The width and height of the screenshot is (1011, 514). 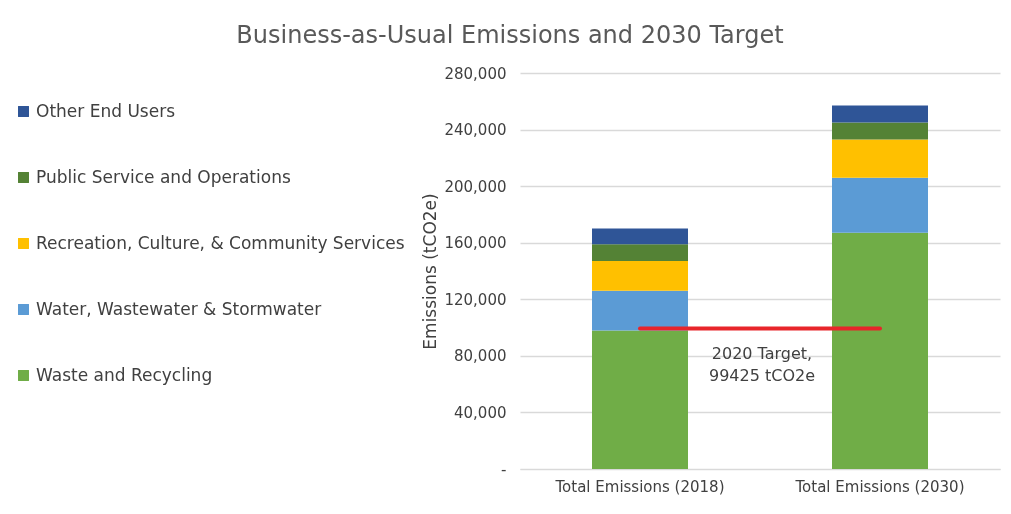 What do you see at coordinates (179, 308) in the screenshot?
I see `legend-label: Water, Wastewater & Stormwater` at bounding box center [179, 308].